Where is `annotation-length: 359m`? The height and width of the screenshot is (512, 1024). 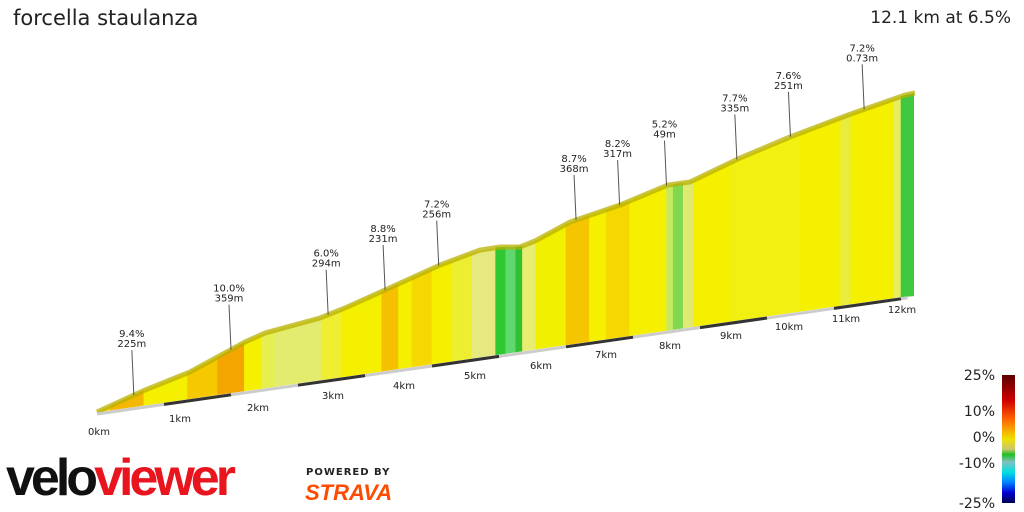 annotation-length: 359m is located at coordinates (229, 299).